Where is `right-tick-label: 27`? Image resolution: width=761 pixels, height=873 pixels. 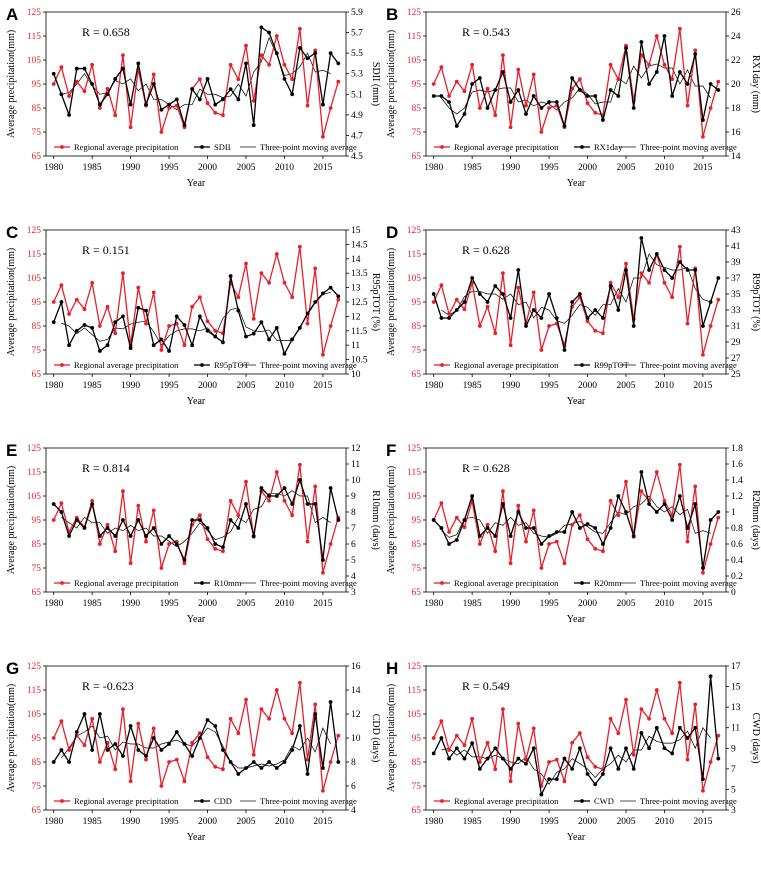
right-tick-label: 27 is located at coordinates (736, 359).